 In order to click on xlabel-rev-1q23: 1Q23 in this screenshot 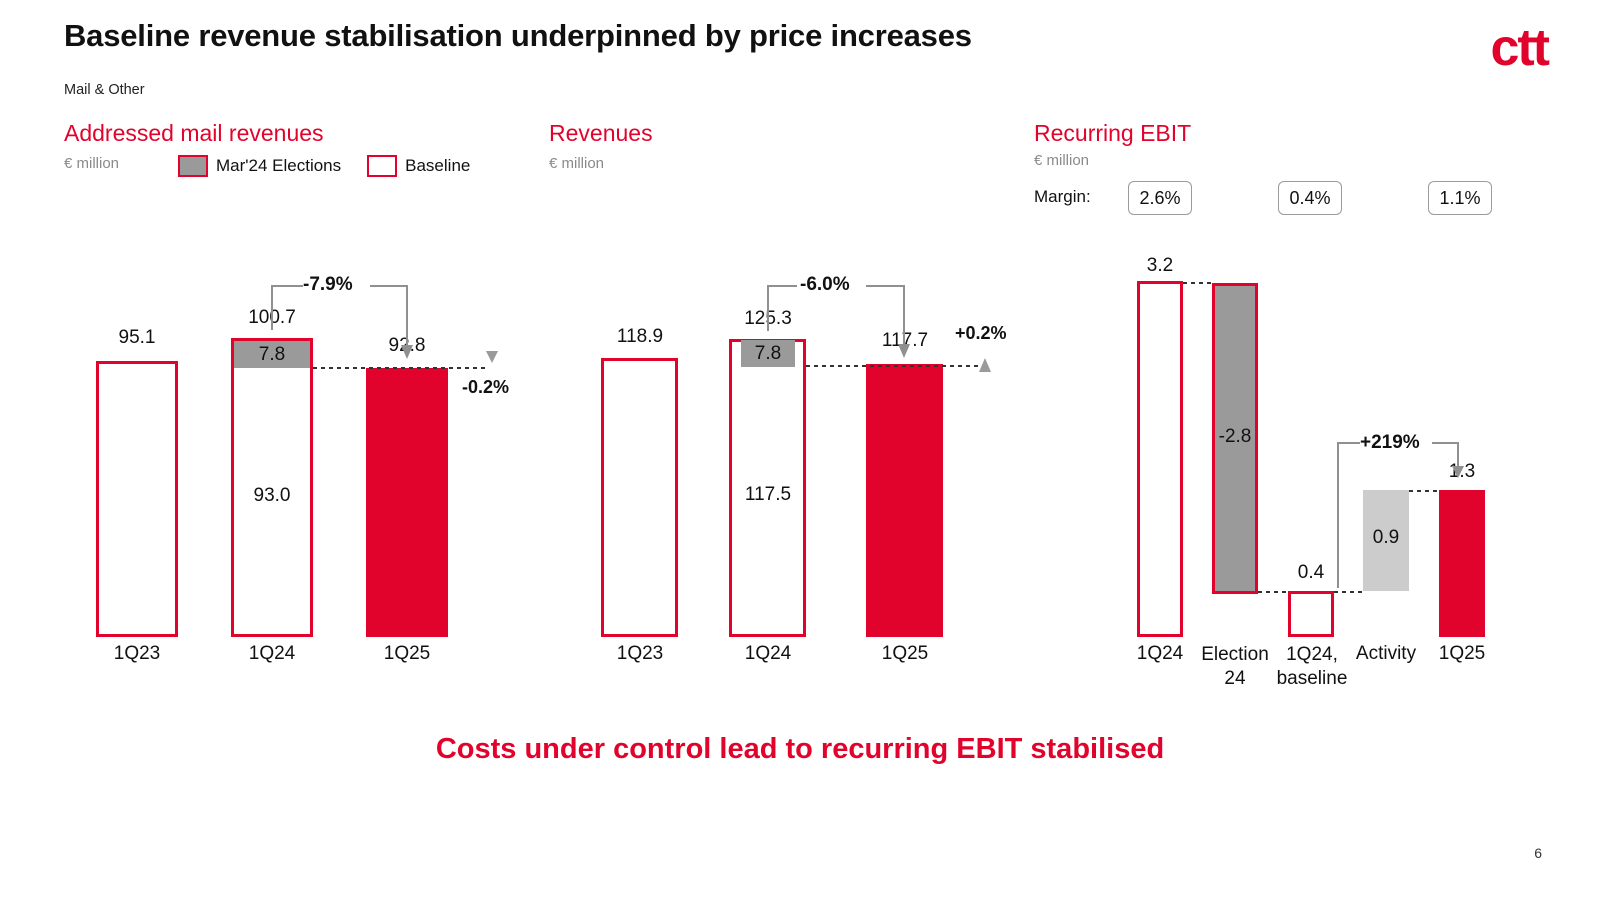, I will do `click(640, 653)`.